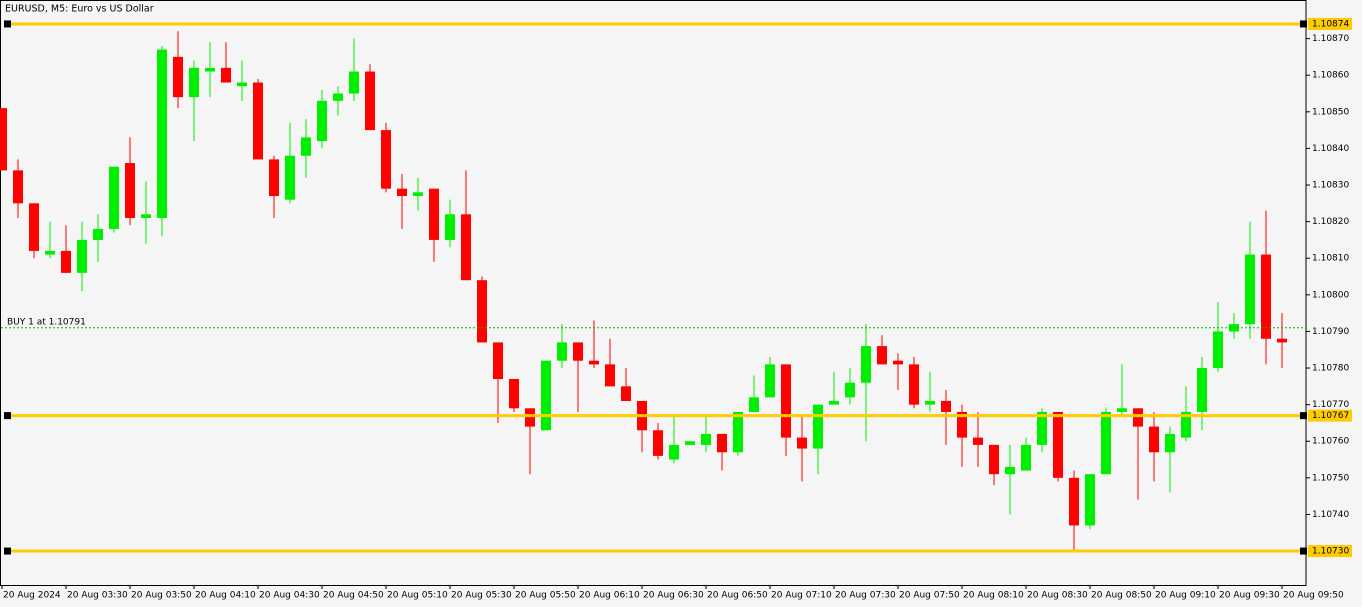  What do you see at coordinates (1330, 76) in the screenshot?
I see `y-tick-label: 1.10860` at bounding box center [1330, 76].